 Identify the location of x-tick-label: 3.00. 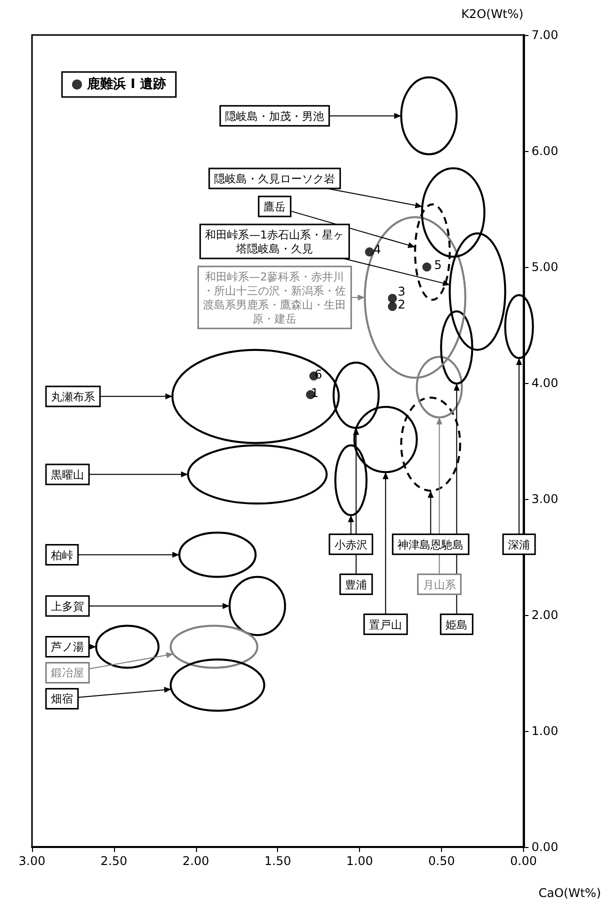
(32, 861).